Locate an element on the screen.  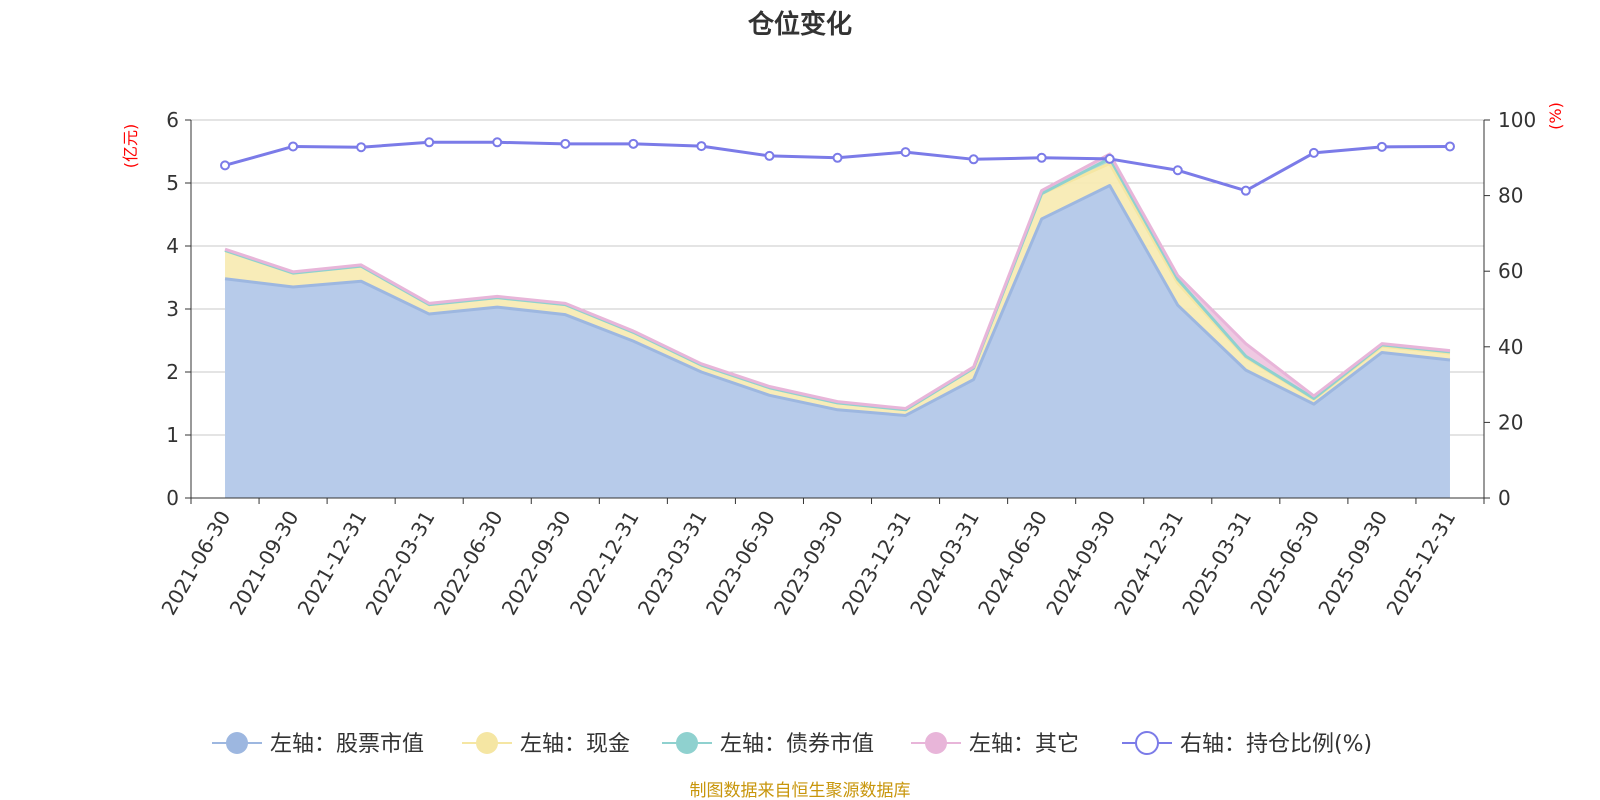
x-axis-tick-label: 2021-12-31 is located at coordinates (332, 563).